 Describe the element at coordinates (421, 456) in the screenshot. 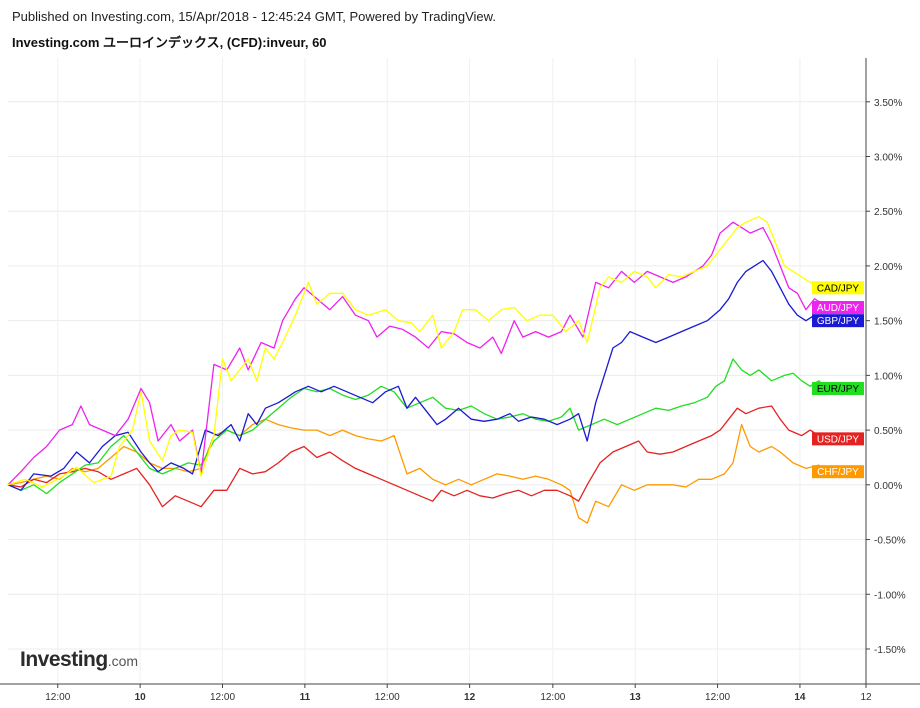

I see `series-line-usd-jpy` at that location.